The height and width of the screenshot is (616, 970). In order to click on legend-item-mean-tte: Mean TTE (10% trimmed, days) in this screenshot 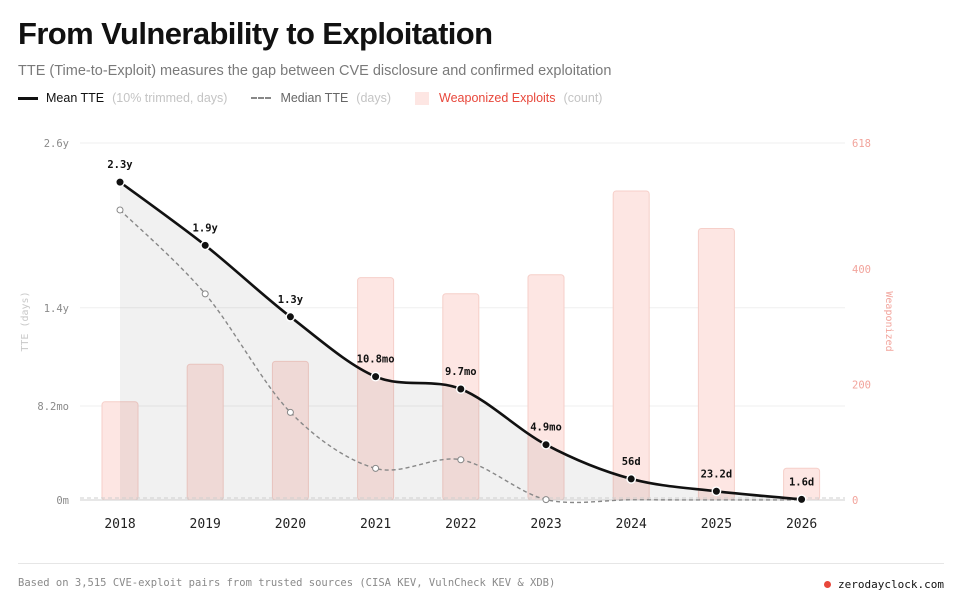, I will do `click(122, 98)`.